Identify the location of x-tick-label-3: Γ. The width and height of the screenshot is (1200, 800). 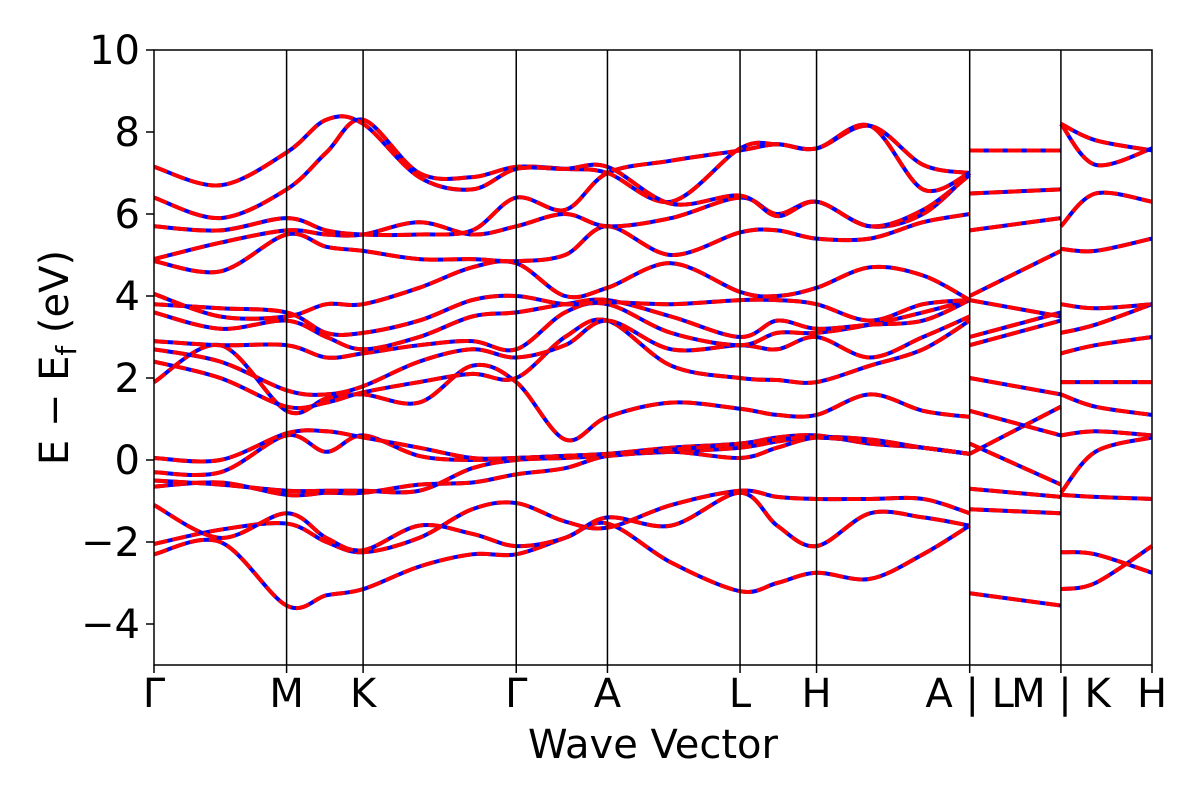
(516, 694).